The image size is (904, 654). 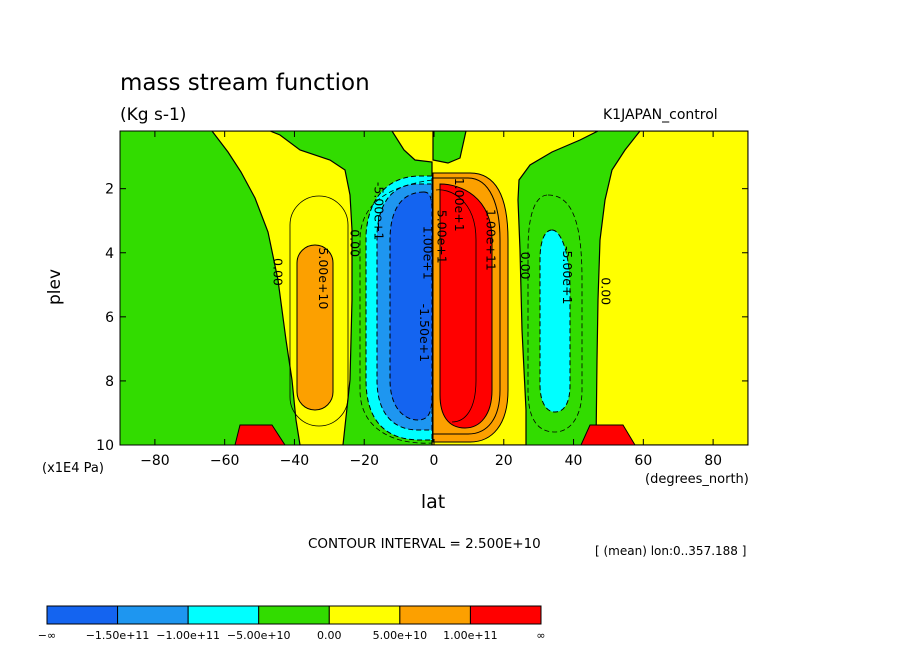 I want to click on contour-interval-text: CONTOUR INTERVAL = 2.500E+10, so click(x=424, y=544).